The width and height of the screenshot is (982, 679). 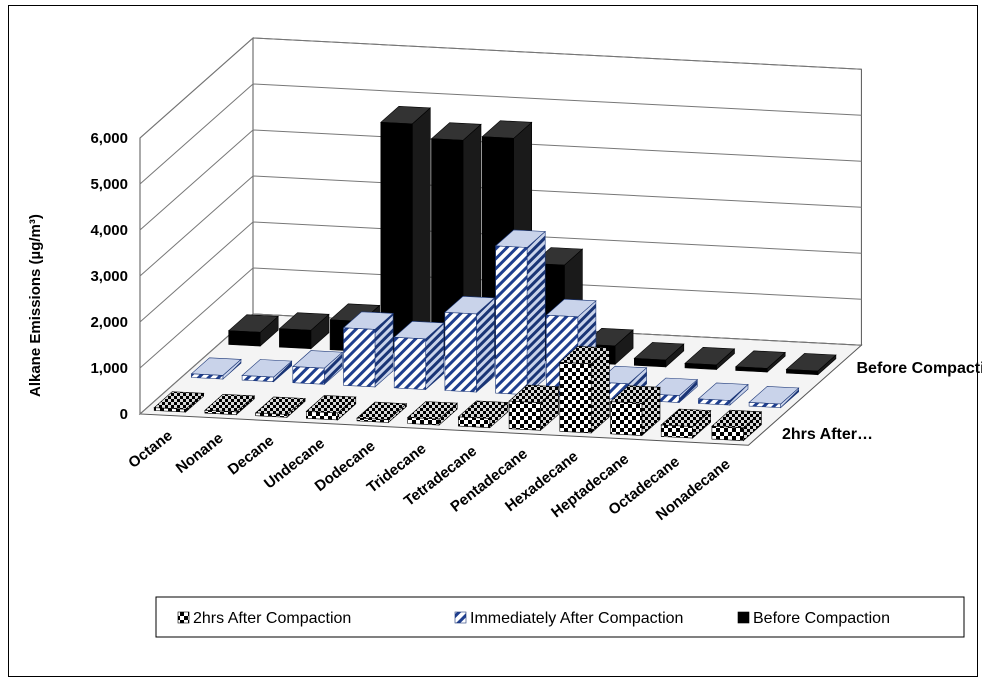 What do you see at coordinates (635, 411) in the screenshot?
I see `bar-2hrs-after-compaction-heptadecane` at bounding box center [635, 411].